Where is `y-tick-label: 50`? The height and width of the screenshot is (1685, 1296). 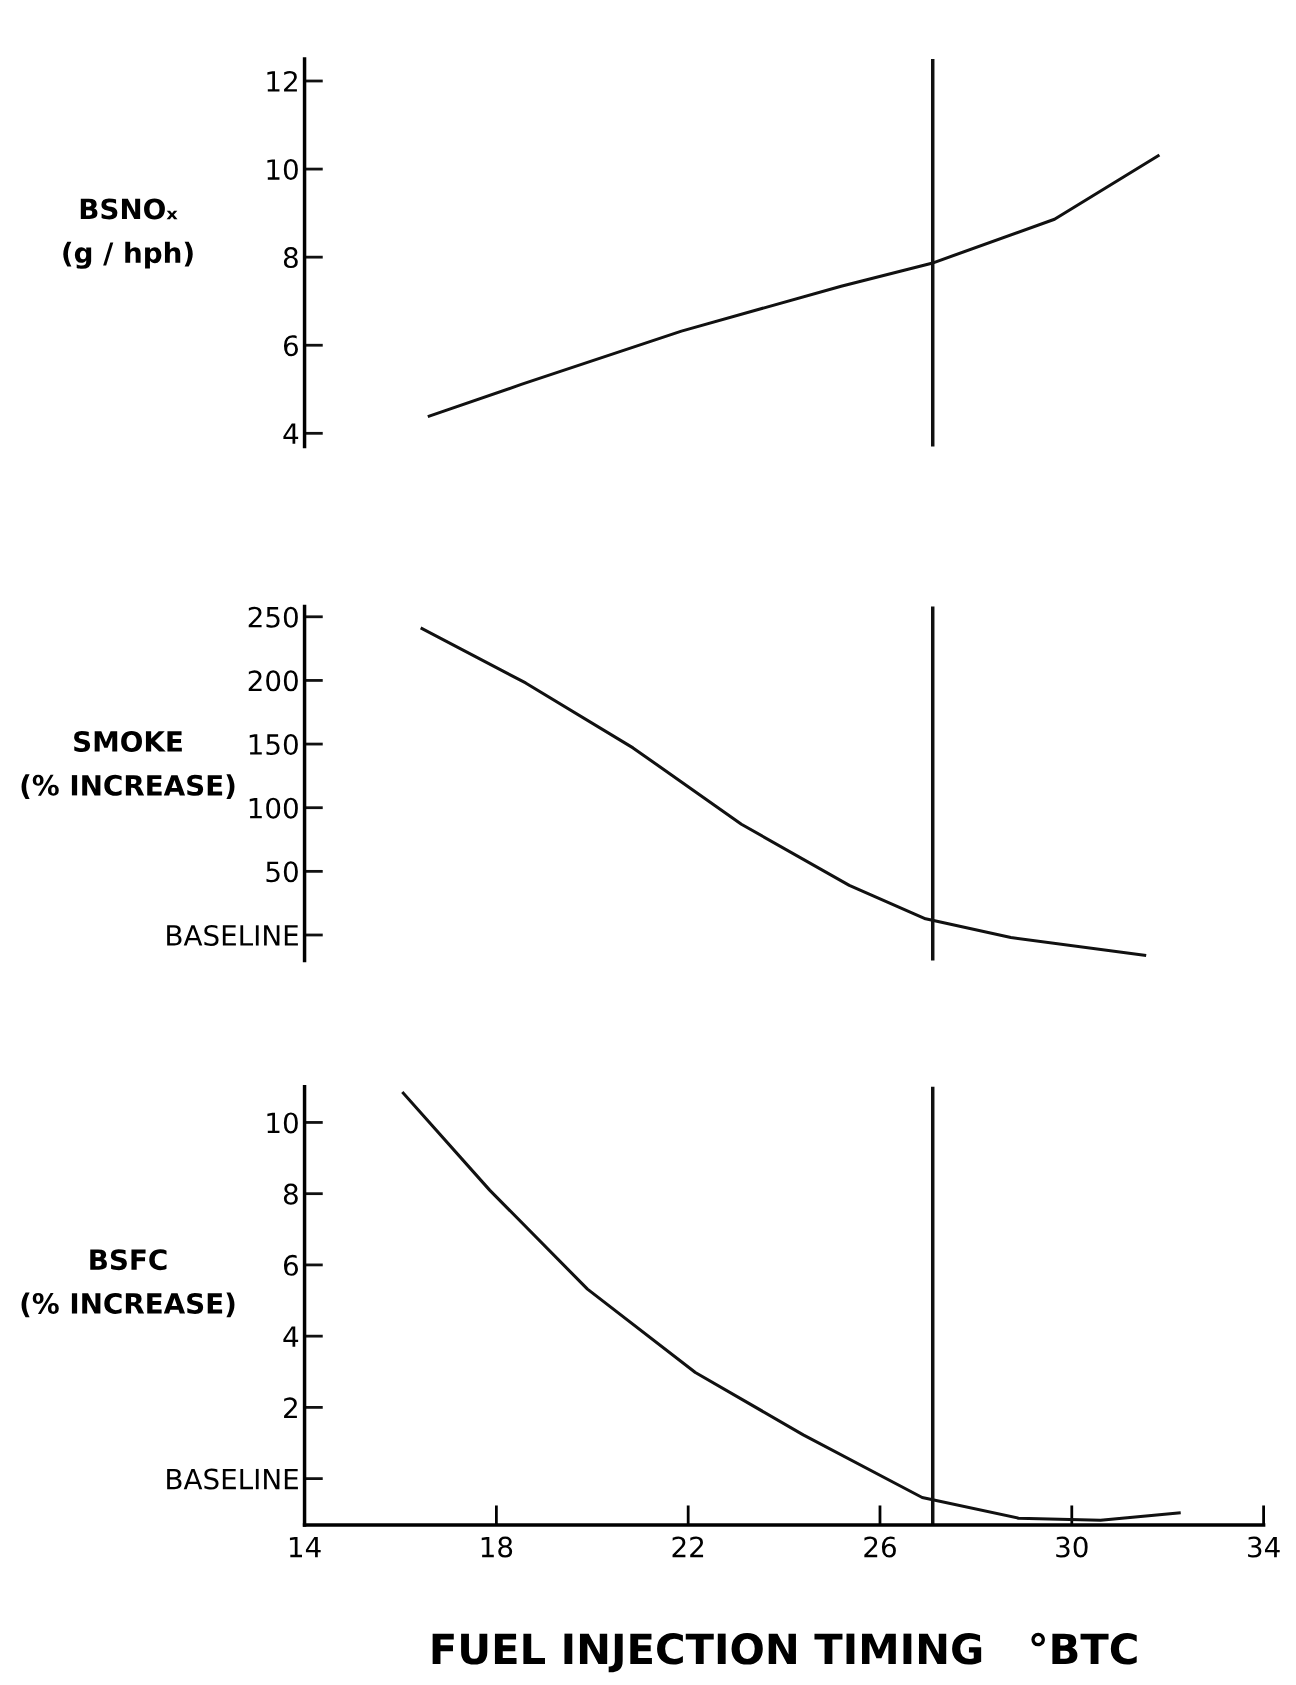
y-tick-label: 50 is located at coordinates (282, 872).